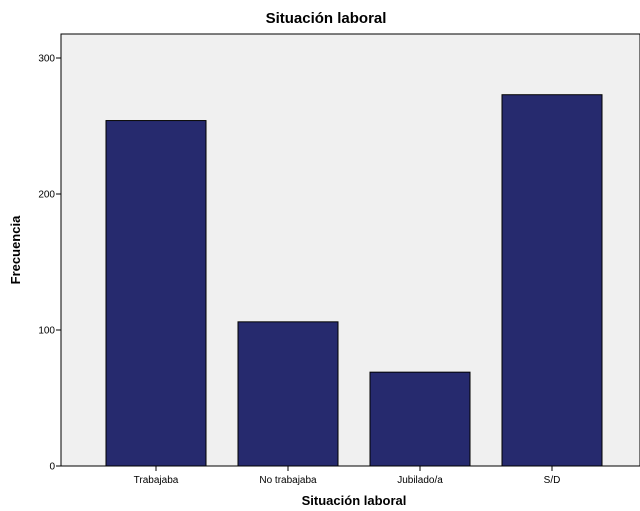 The height and width of the screenshot is (511, 640). I want to click on y-axis: 0 100 200 300, so click(49, 263).